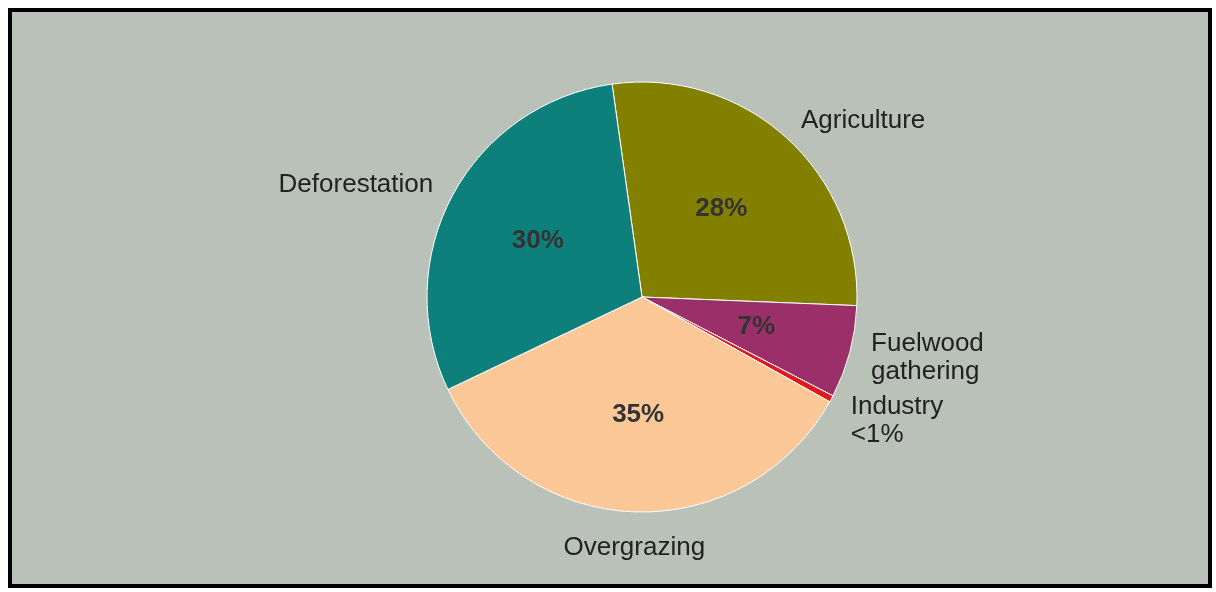 Image resolution: width=1216 pixels, height=592 pixels. Describe the element at coordinates (356, 182) in the screenshot. I see `slice-label: Deforestation` at that location.